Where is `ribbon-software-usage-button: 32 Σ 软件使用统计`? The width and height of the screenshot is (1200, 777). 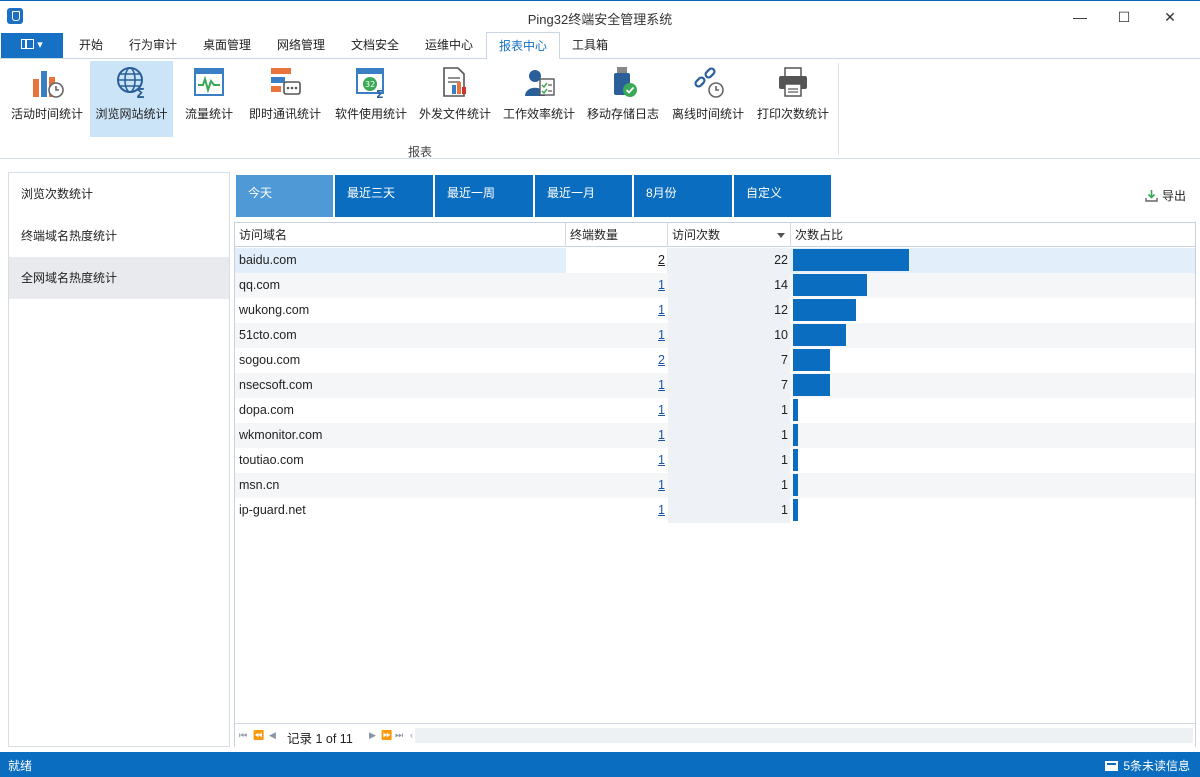 ribbon-software-usage-button: 32 Σ 软件使用统计 is located at coordinates (371, 99).